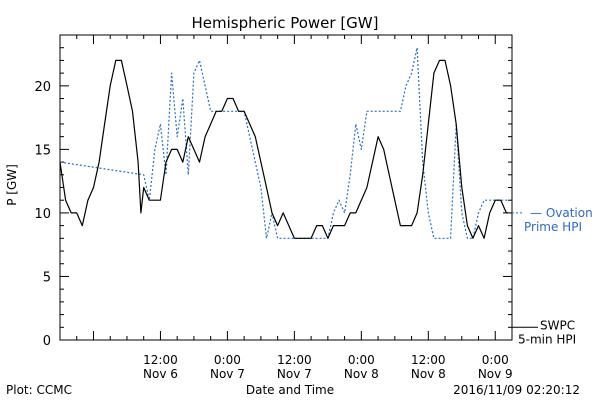 The image size is (600, 400). Describe the element at coordinates (561, 213) in the screenshot. I see `ovation-legend-label: — Ovation` at that location.